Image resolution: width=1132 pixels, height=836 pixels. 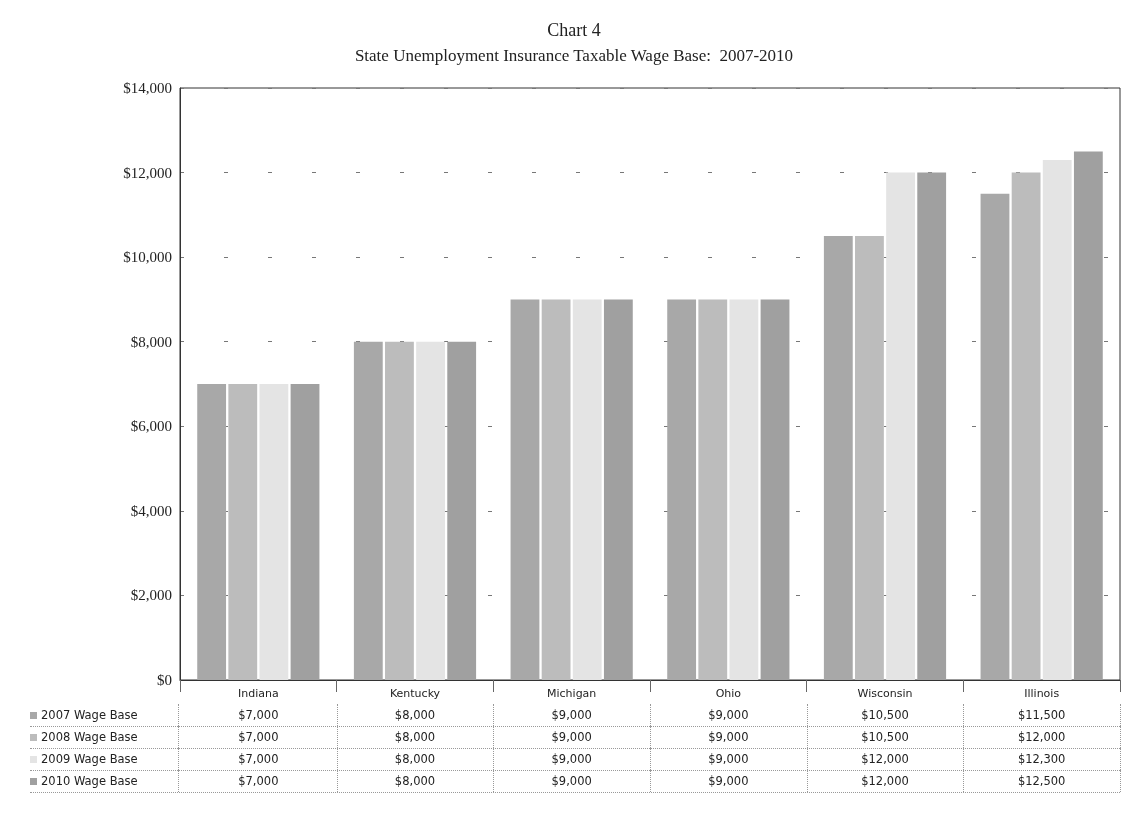 What do you see at coordinates (258, 693) in the screenshot?
I see `x-tick-label: Indiana` at bounding box center [258, 693].